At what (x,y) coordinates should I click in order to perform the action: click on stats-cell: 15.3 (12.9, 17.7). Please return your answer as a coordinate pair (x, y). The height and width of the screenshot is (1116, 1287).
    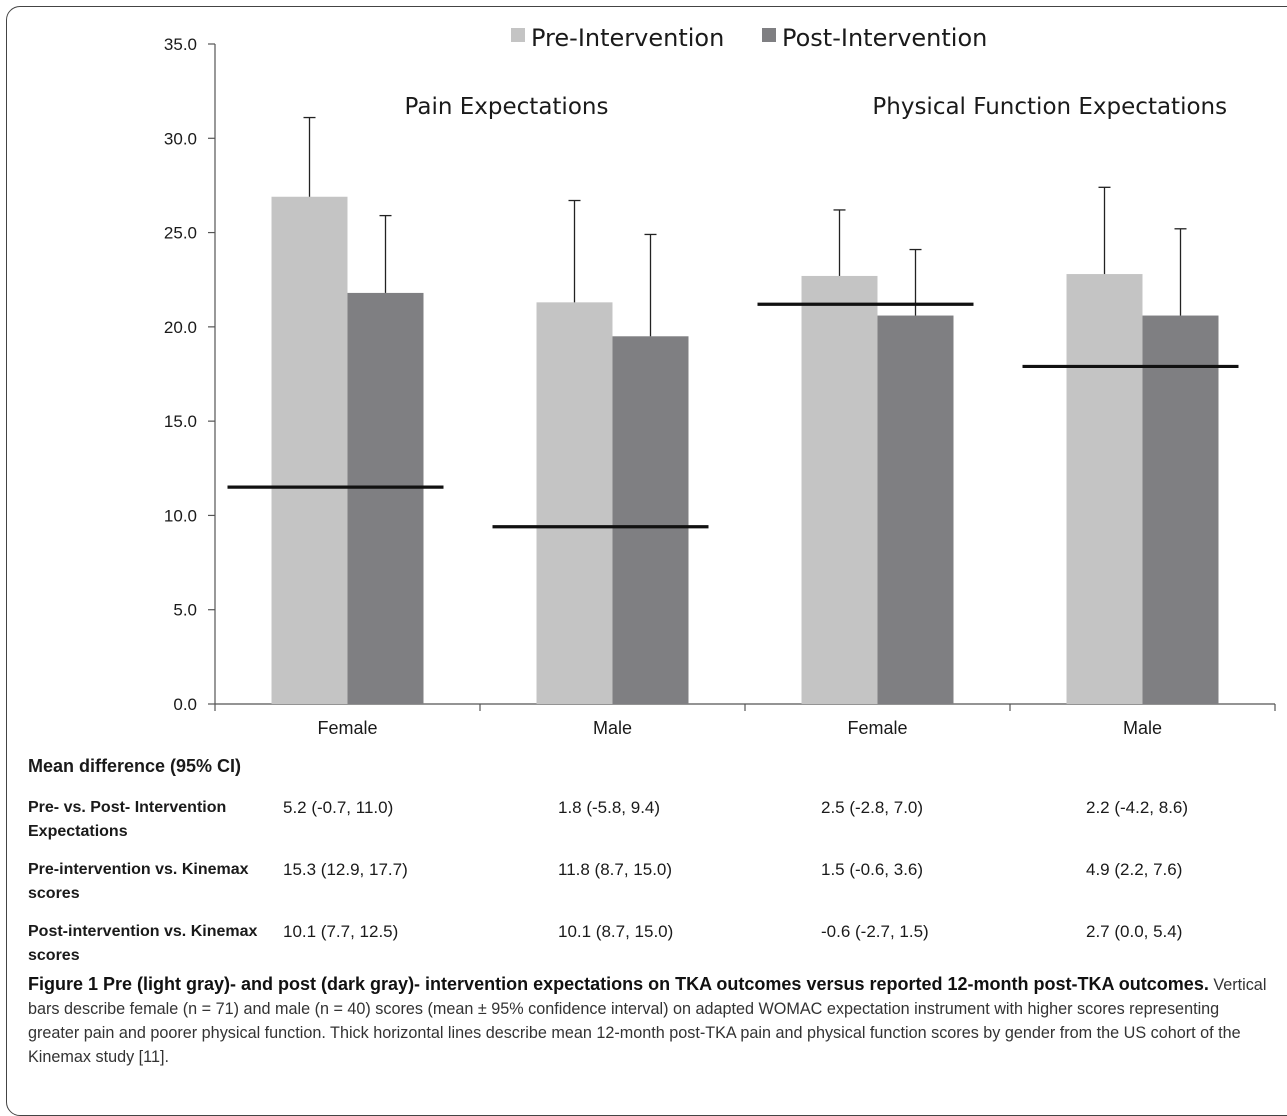
    Looking at the image, I should click on (345, 869).